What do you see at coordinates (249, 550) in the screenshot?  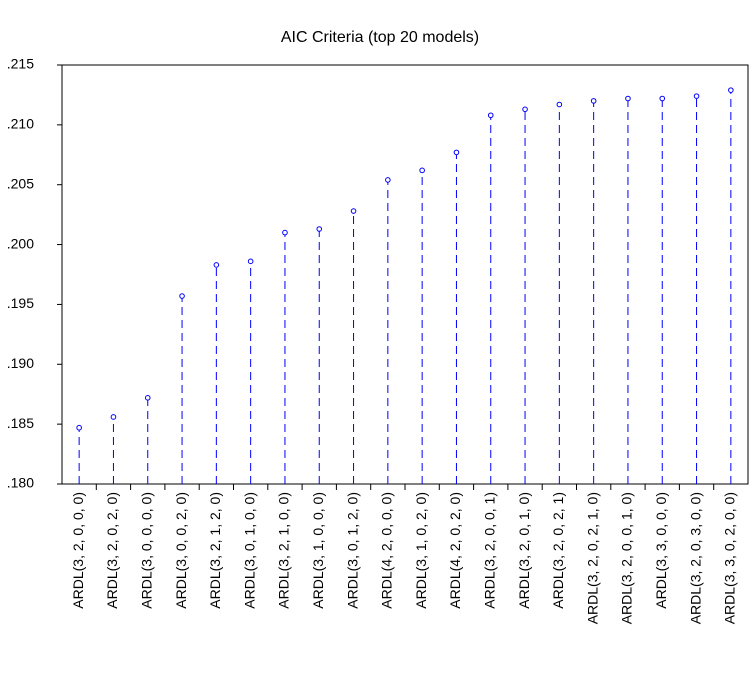 I see `x-tick-label: ARDL(3, 0, 1, 0, 0)` at bounding box center [249, 550].